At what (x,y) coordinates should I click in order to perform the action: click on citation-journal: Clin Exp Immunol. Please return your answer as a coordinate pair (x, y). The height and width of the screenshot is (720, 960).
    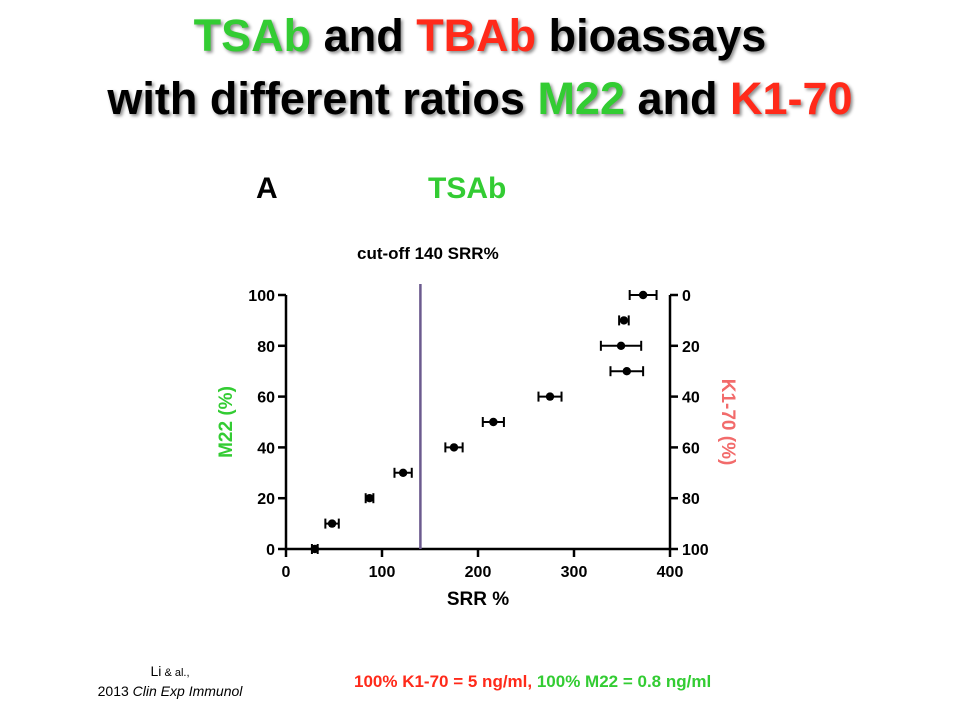
    Looking at the image, I should click on (187, 691).